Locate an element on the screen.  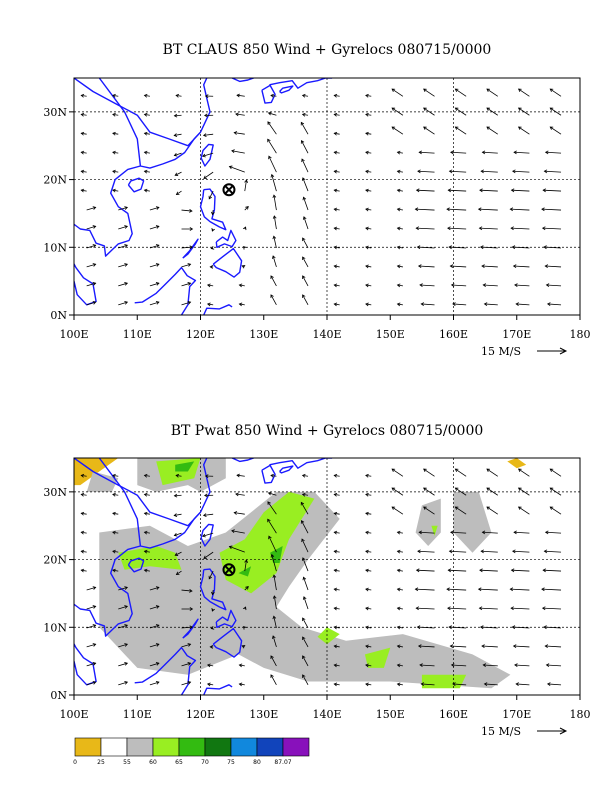
top-x-axis: 100E 110E 120E 130E 140E 150E 160E 170E 180 is located at coordinates (325, 328).